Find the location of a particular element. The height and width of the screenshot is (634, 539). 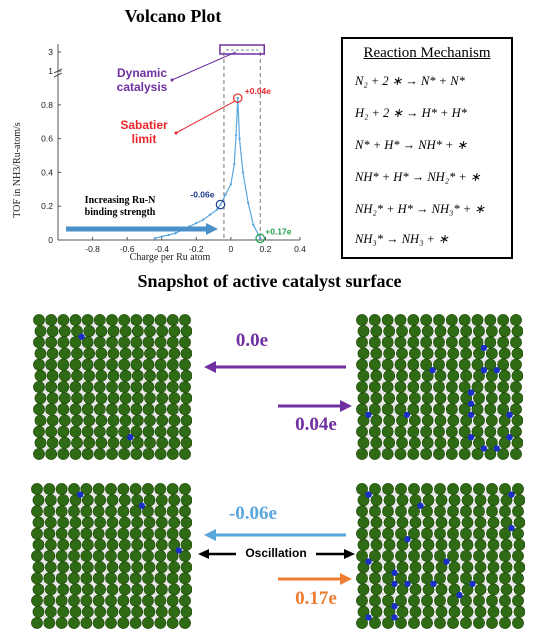

highlight-label: +0.04e is located at coordinates (258, 91).